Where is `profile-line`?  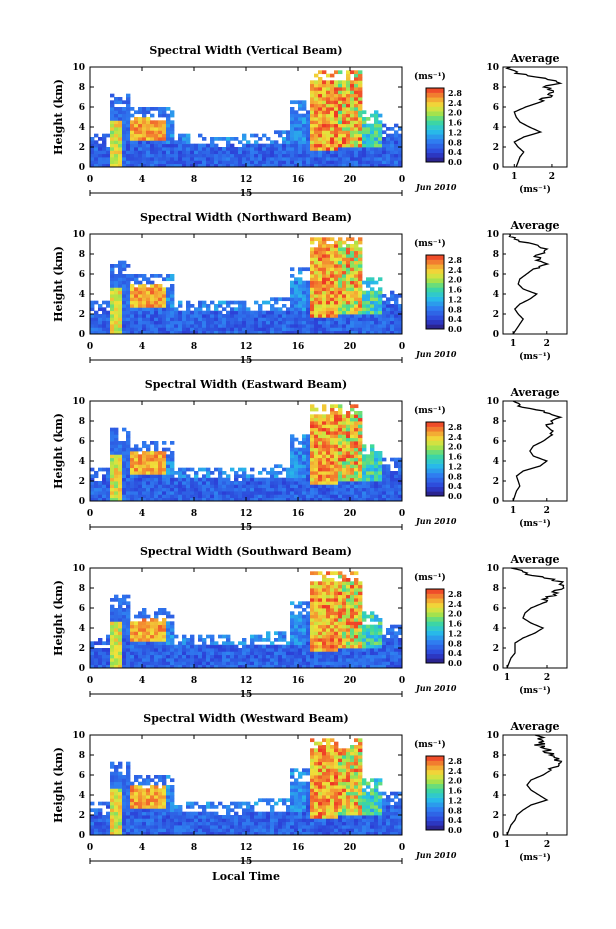 profile-line is located at coordinates (529, 284).